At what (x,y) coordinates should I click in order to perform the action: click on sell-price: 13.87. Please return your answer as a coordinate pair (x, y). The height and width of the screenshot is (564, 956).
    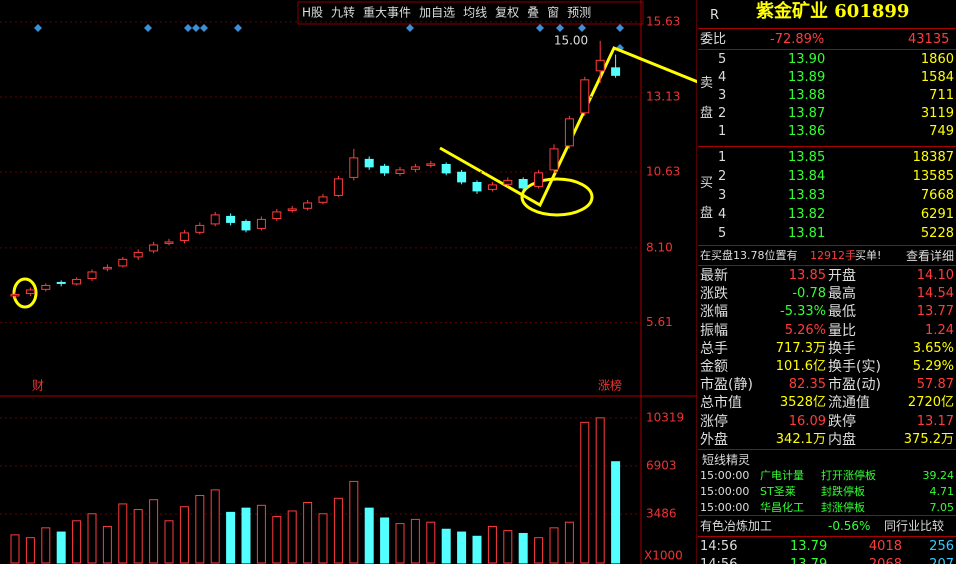
    Looking at the image, I should click on (807, 113).